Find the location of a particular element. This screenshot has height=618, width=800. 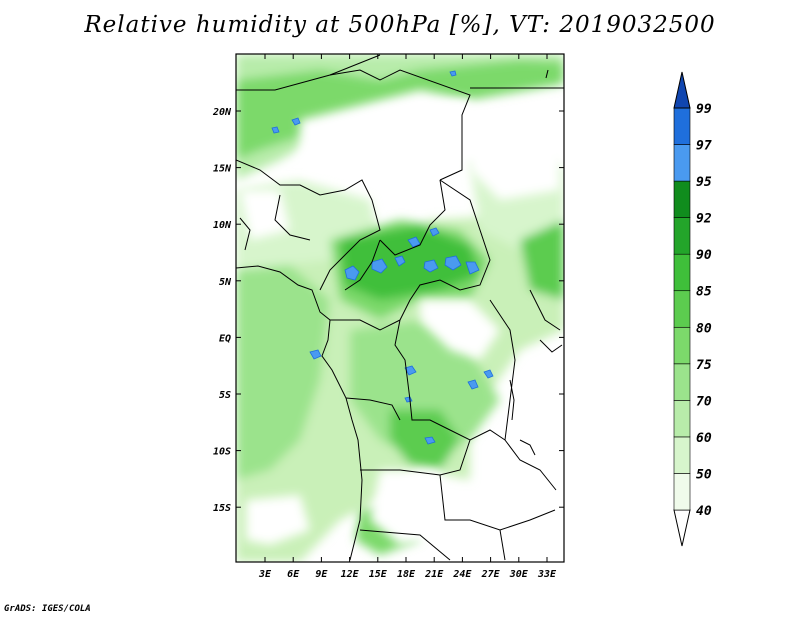

lon-tick-label: 3E is located at coordinates (265, 574).